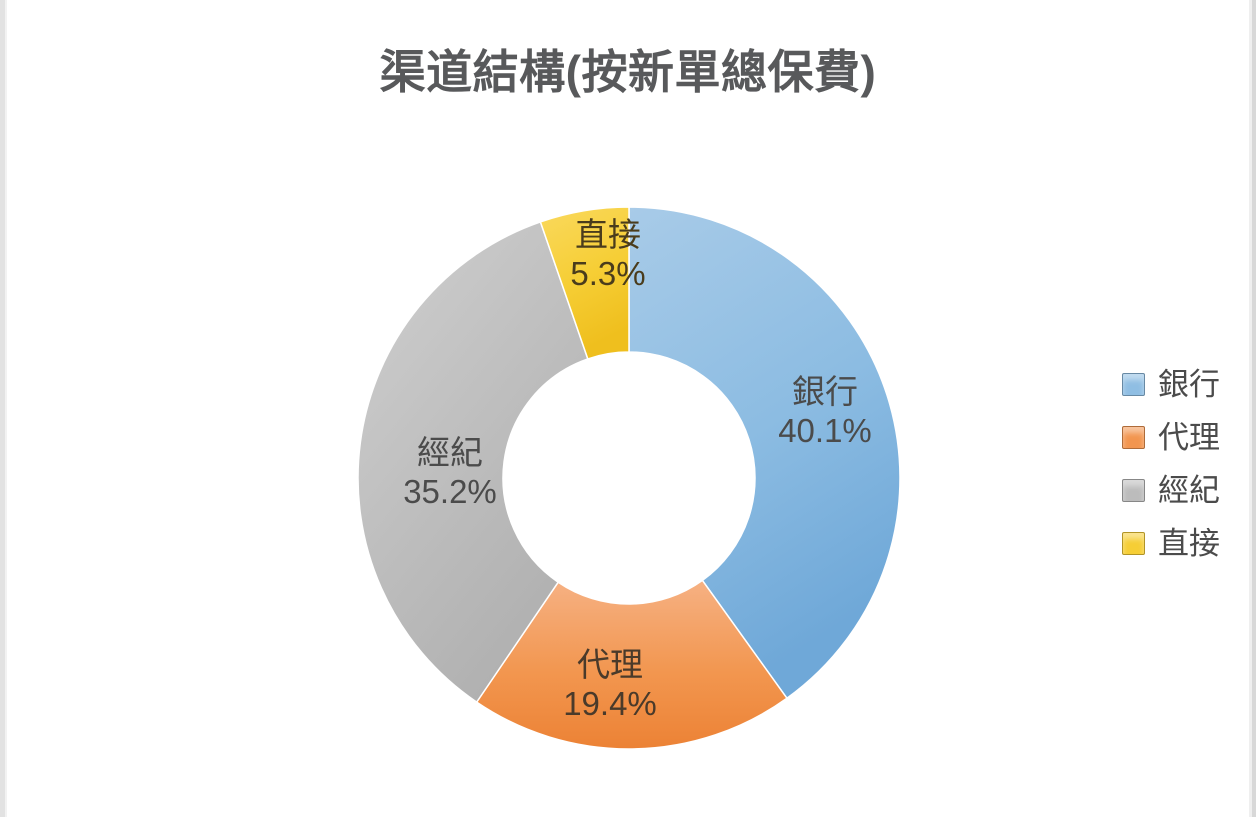 Image resolution: width=1256 pixels, height=817 pixels. I want to click on legend-item-direct: 直接, so click(1185, 543).